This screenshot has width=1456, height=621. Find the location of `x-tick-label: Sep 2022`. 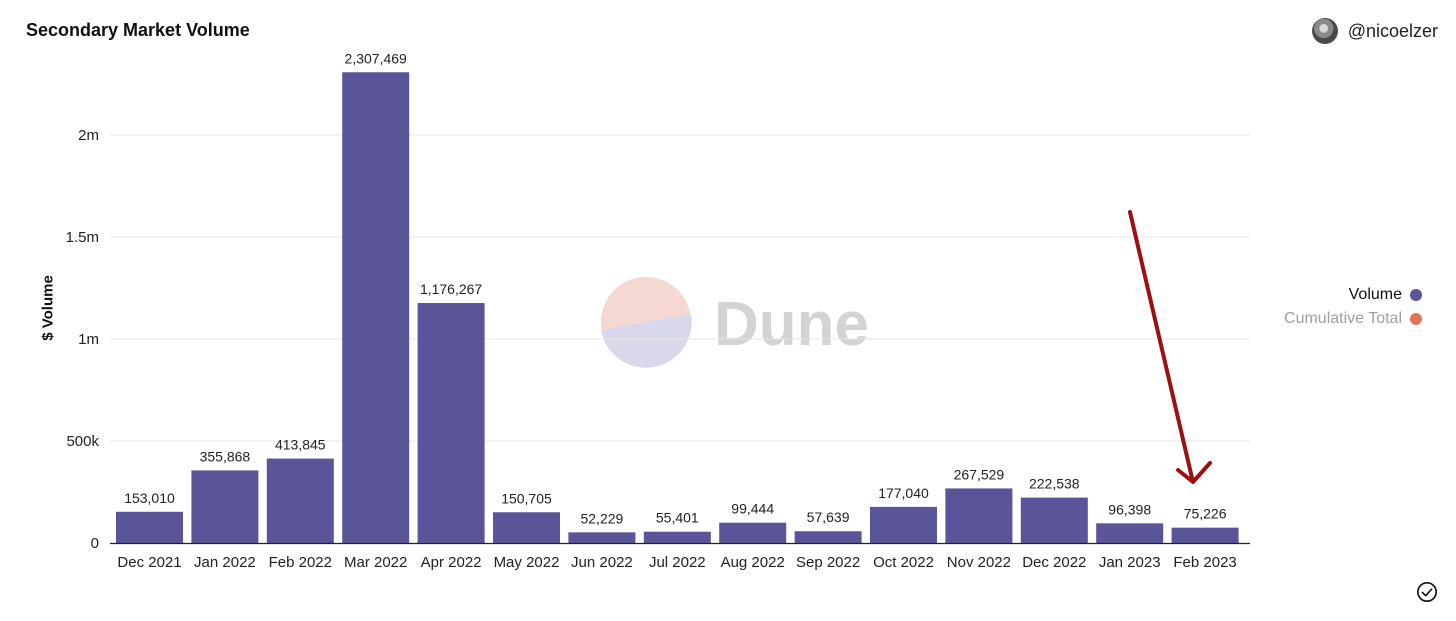

x-tick-label: Sep 2022 is located at coordinates (828, 562).